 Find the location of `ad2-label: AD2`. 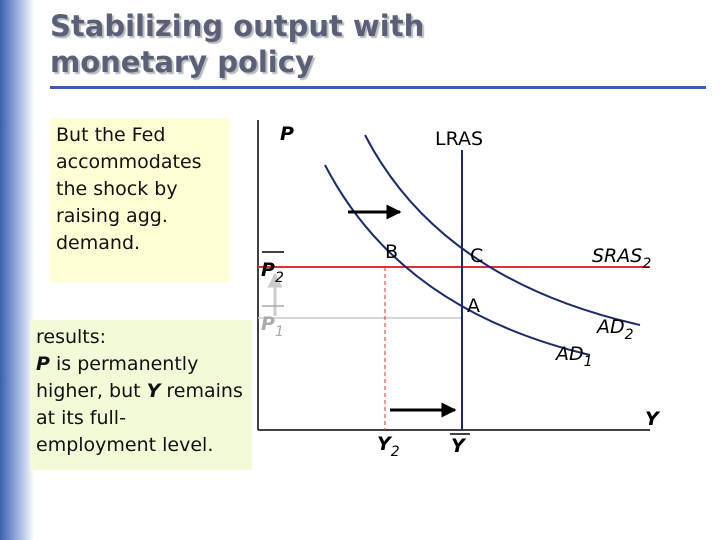

ad2-label: AD2 is located at coordinates (614, 329).